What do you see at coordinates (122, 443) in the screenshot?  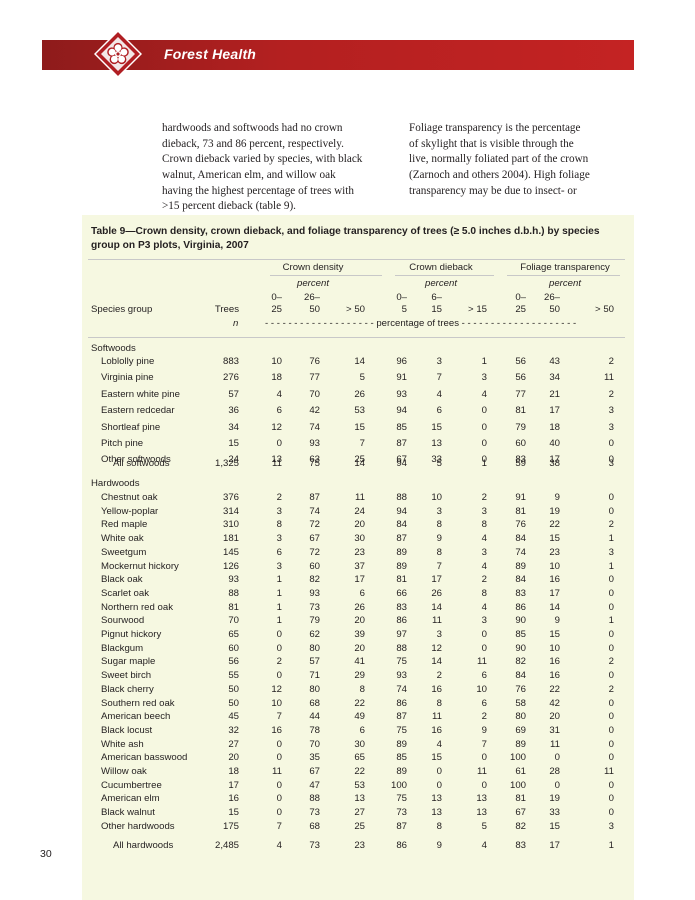 I see `species-name: Pitch pine` at bounding box center [122, 443].